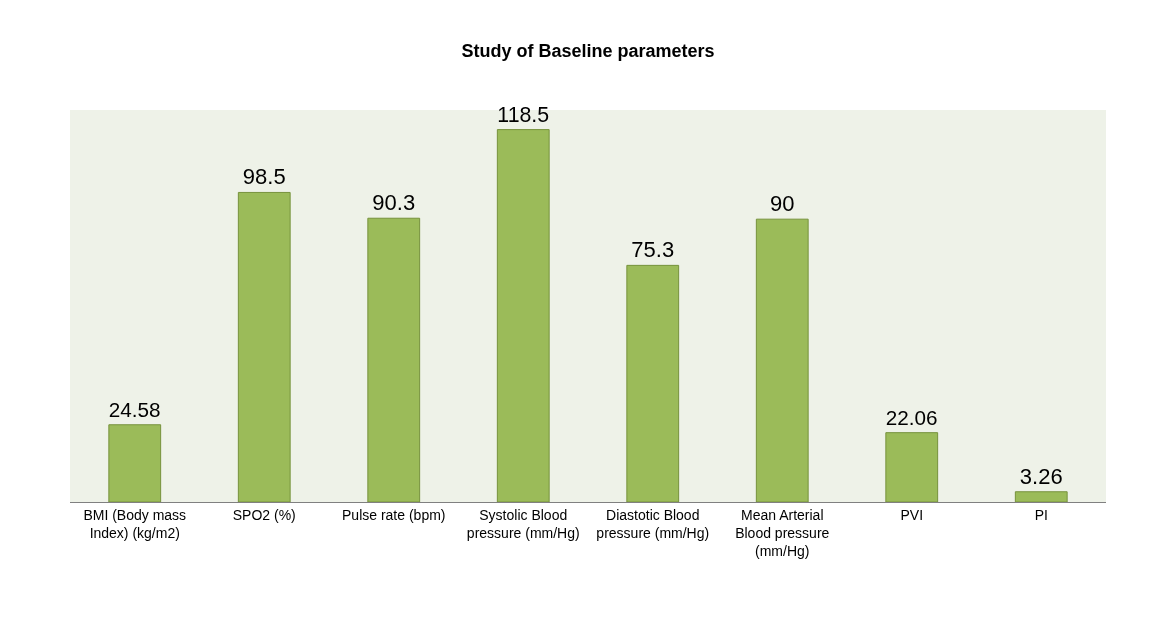  What do you see at coordinates (782, 533) in the screenshot?
I see `x-tick-label: Mean Arterial Blood pressure (mm/Hg)` at bounding box center [782, 533].